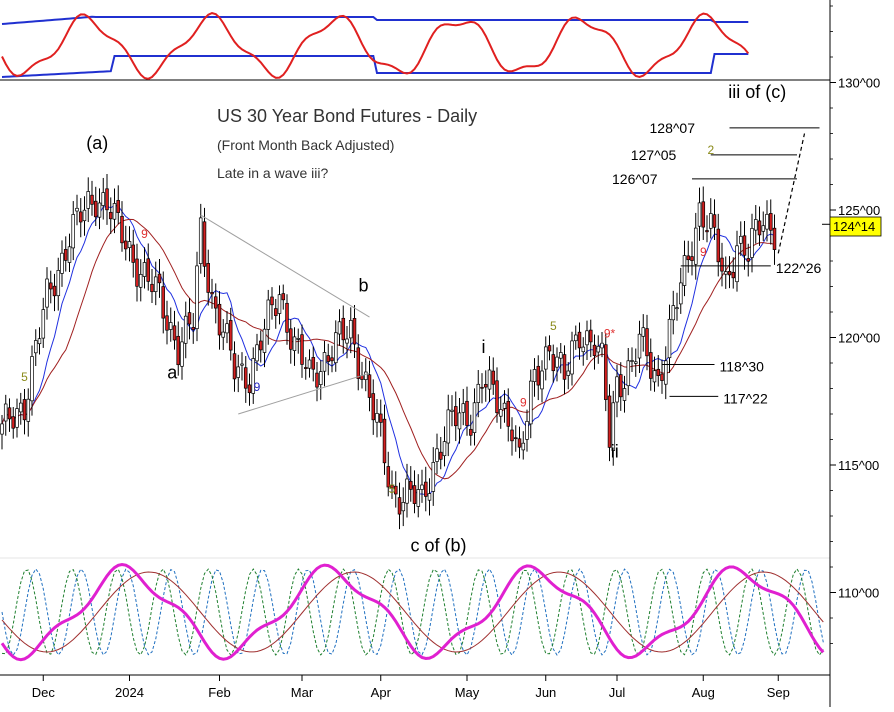  I want to click on triangle-trendline, so click(285, 266).